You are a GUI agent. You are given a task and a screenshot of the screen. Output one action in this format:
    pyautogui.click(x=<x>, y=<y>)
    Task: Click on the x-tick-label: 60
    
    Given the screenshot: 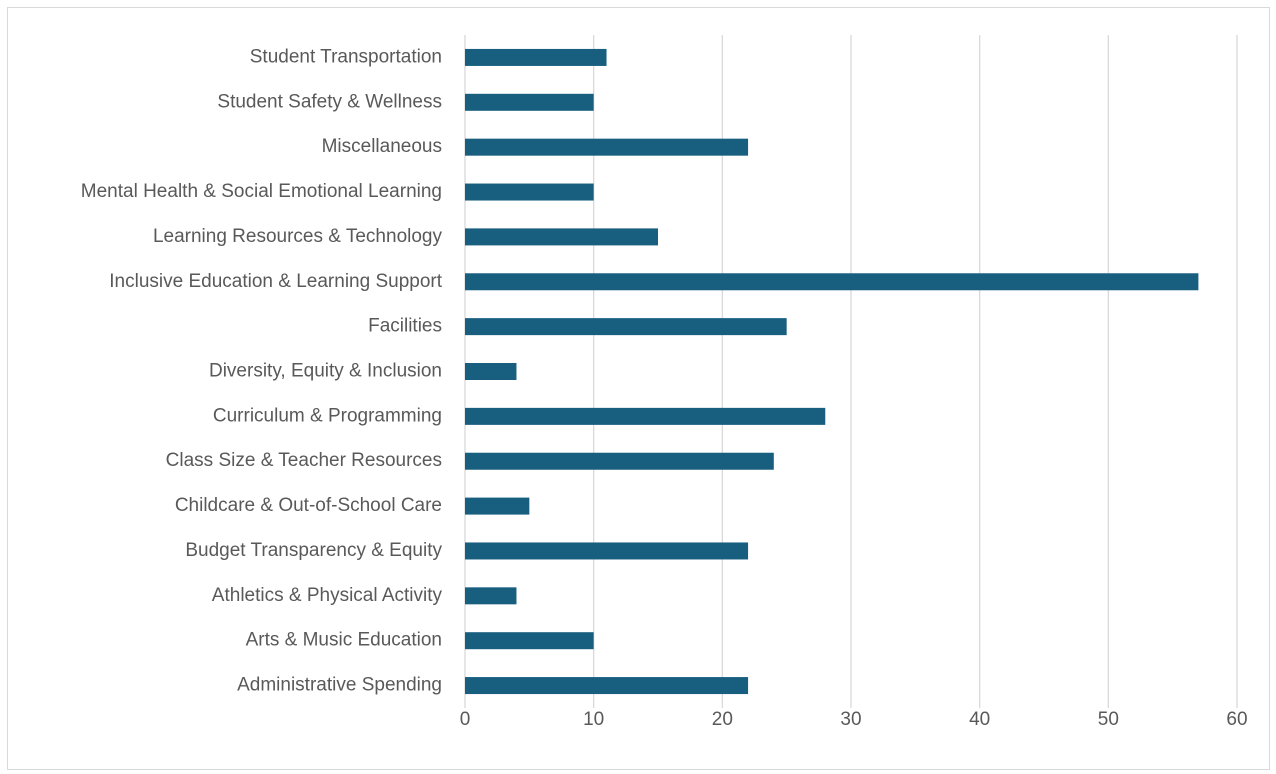 What is the action you would take?
    pyautogui.click(x=1236, y=719)
    